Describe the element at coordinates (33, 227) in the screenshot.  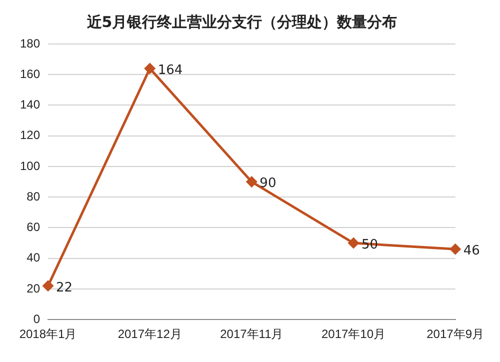
I see `y-tick-label: 60` at that location.